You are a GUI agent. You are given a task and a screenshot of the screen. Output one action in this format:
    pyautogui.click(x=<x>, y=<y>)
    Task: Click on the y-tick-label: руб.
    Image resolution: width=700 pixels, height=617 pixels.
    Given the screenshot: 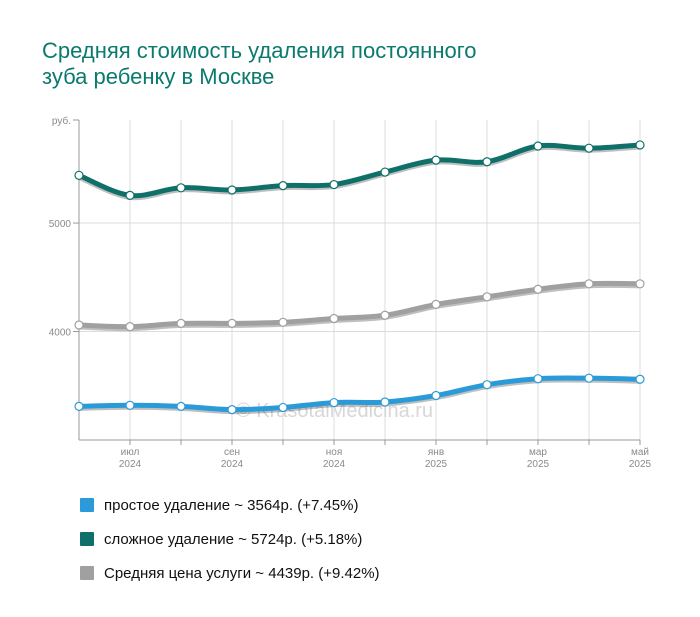 What is the action you would take?
    pyautogui.click(x=61, y=121)
    